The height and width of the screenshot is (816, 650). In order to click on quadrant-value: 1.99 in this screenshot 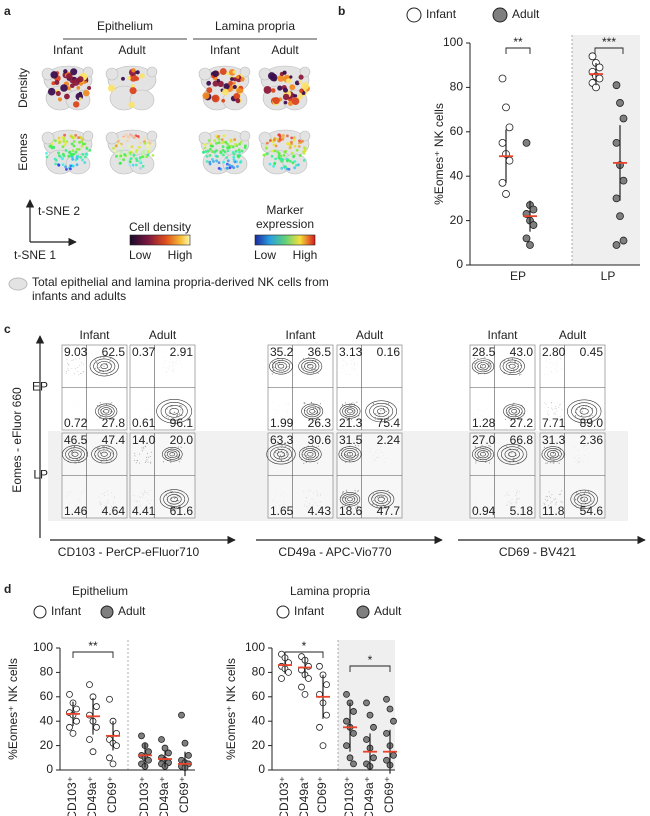, I will do `click(282, 423)`.